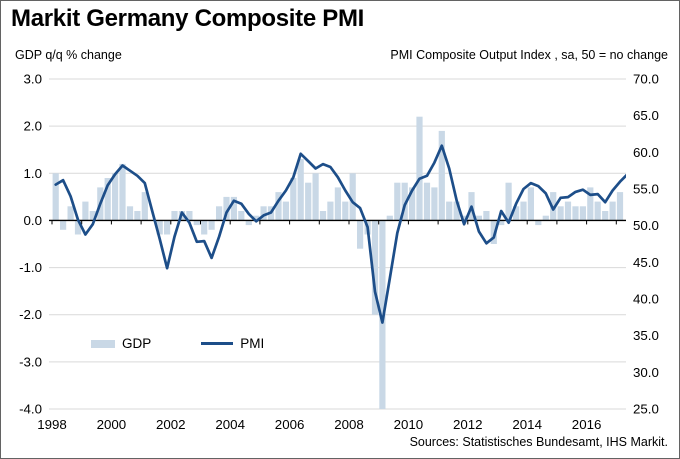 This screenshot has height=459, width=680. I want to click on pmi-line-swatch, so click(217, 343).